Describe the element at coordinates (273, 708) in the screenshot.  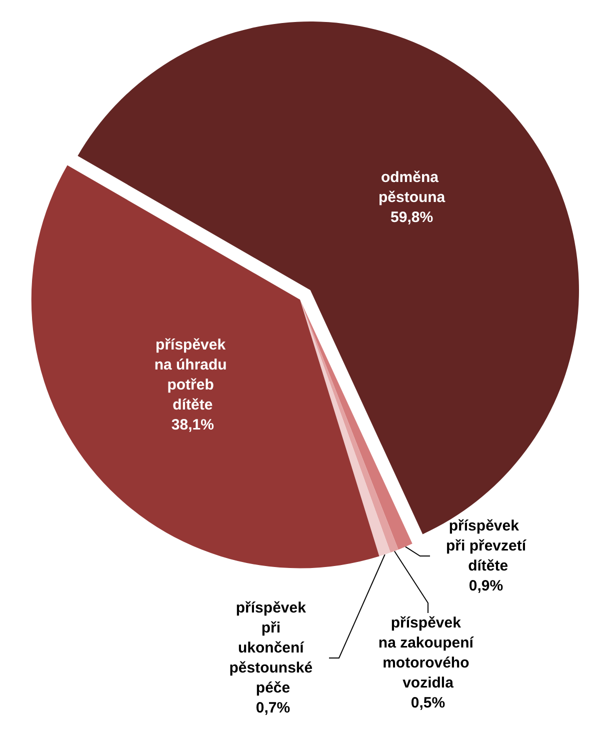
I see `data-label: 0,7%` at that location.